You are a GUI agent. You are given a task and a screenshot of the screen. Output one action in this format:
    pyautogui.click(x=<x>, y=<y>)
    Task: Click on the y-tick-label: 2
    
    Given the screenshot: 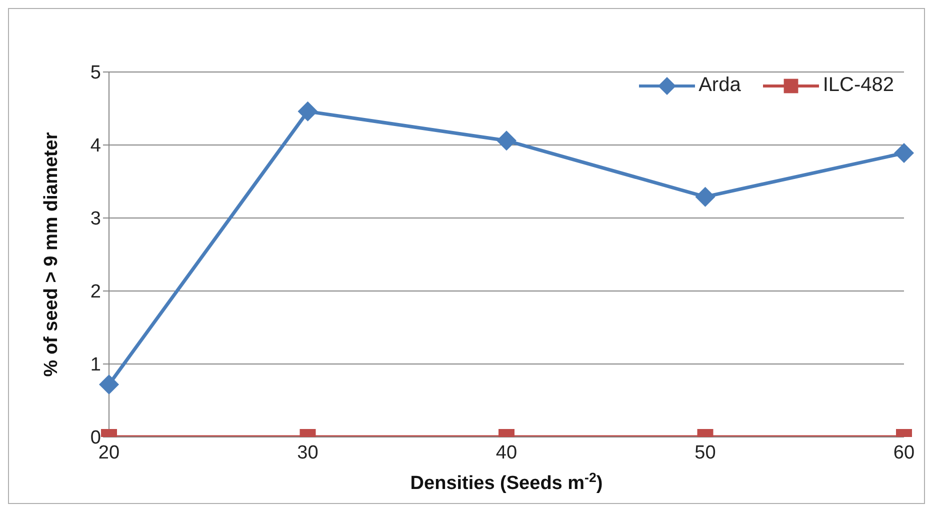 What is the action you would take?
    pyautogui.click(x=95, y=292)
    